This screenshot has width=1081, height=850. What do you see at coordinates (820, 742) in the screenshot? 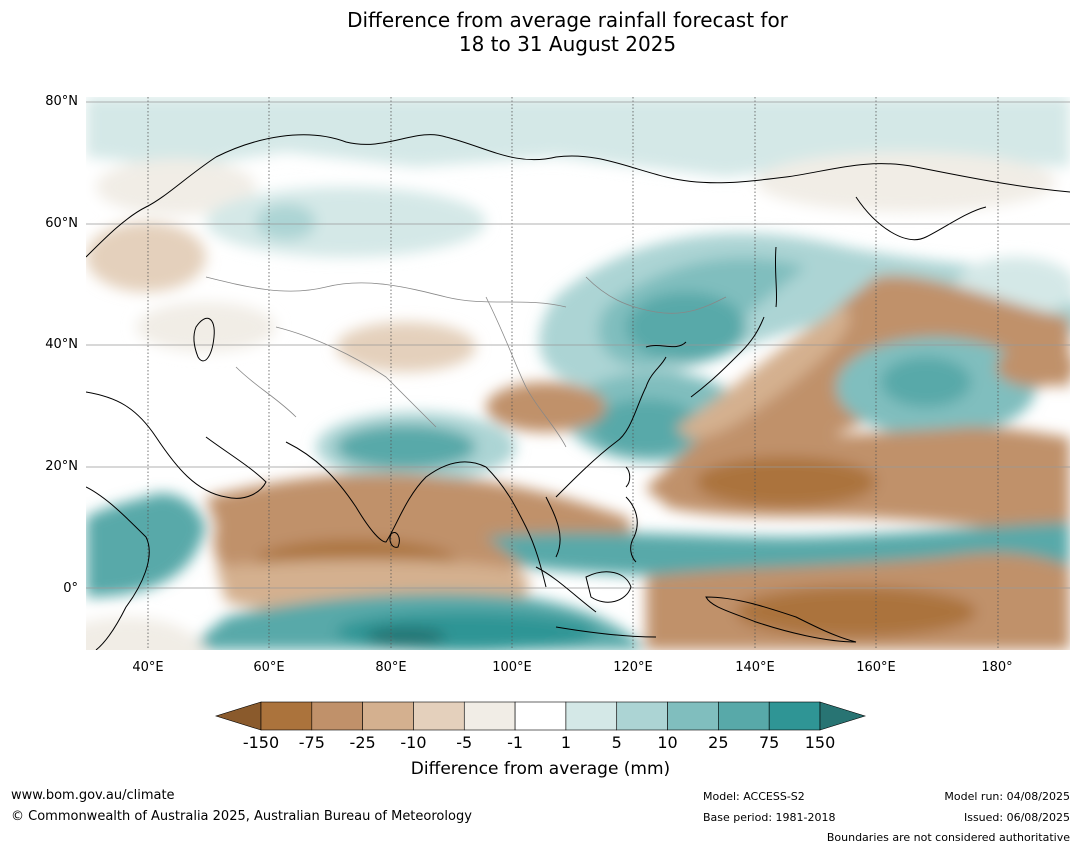
I see `colorbar-tick-label: 150` at bounding box center [820, 742].